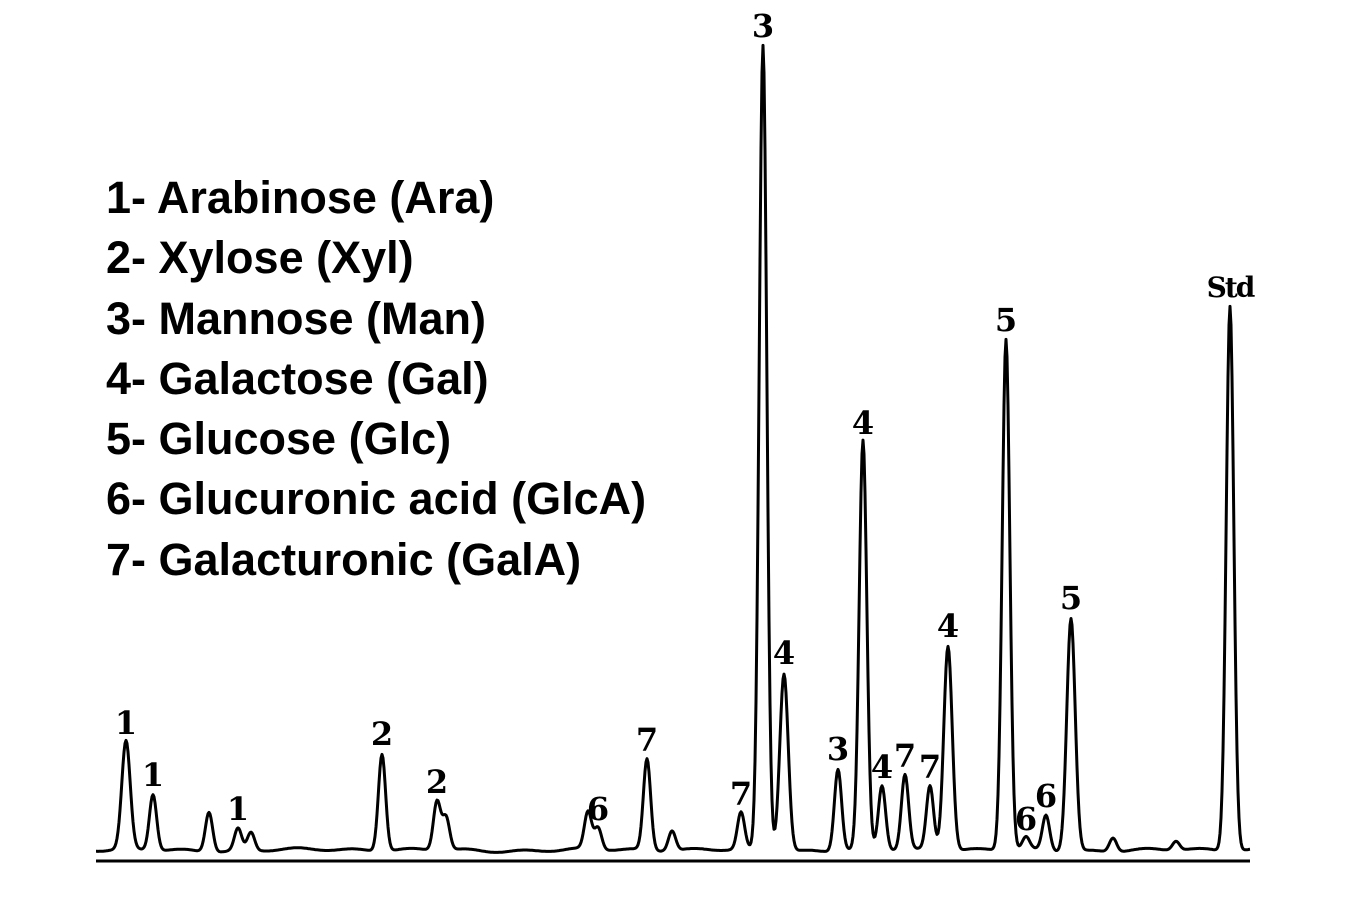 The image size is (1363, 900). Describe the element at coordinates (296, 318) in the screenshot. I see `legend-item-mannose: 3- Mannose (Man)` at that location.